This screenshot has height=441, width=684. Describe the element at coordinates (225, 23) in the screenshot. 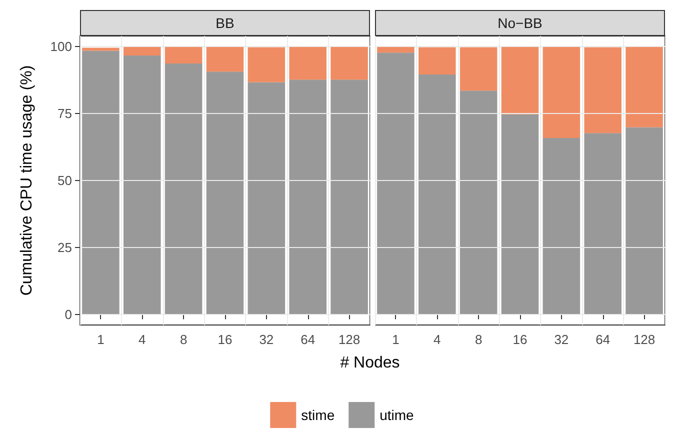

I see `chart-title: BB` at that location.